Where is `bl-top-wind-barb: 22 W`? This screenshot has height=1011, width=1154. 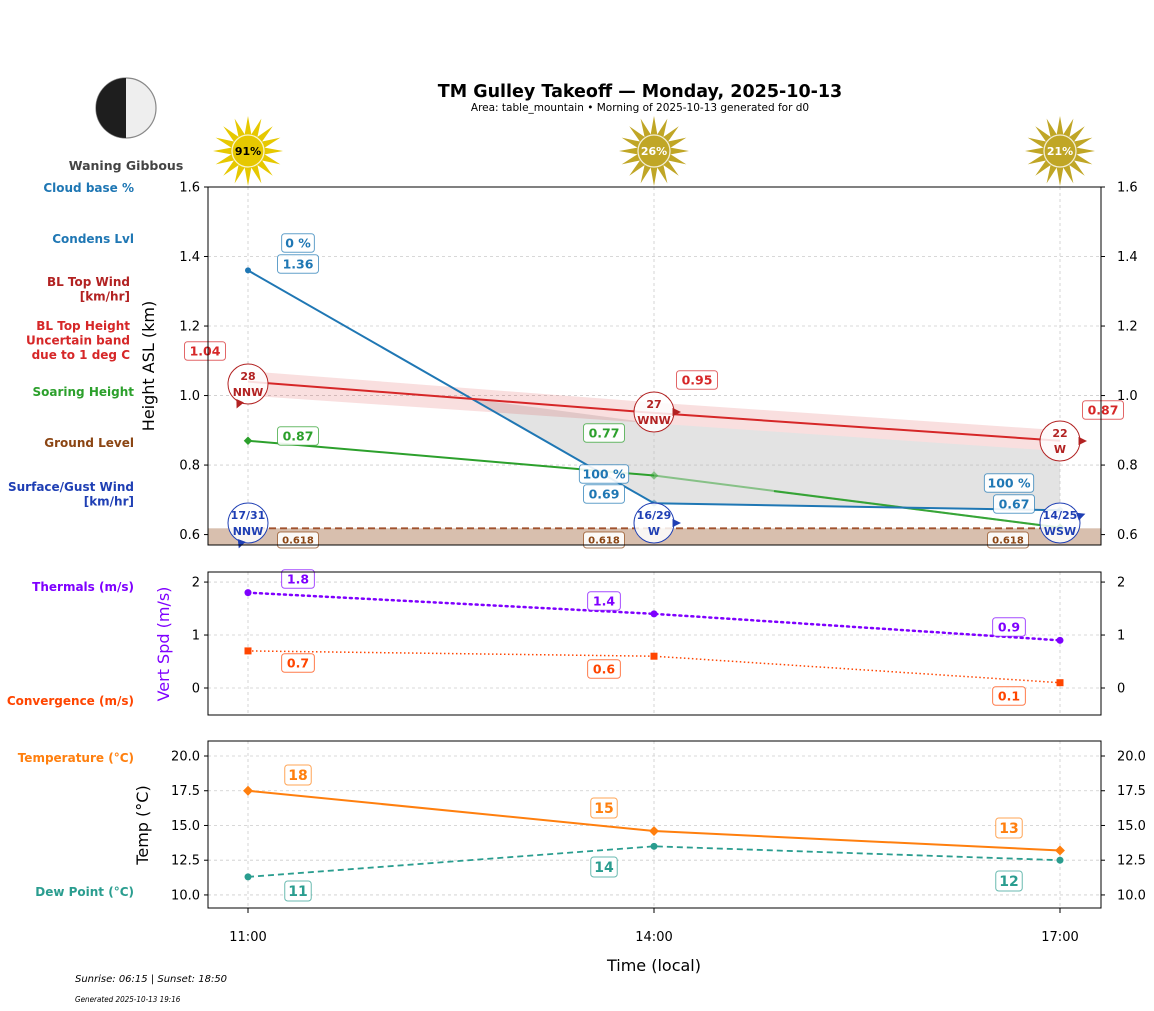 bl-top-wind-barb: 22 W is located at coordinates (1063, 441).